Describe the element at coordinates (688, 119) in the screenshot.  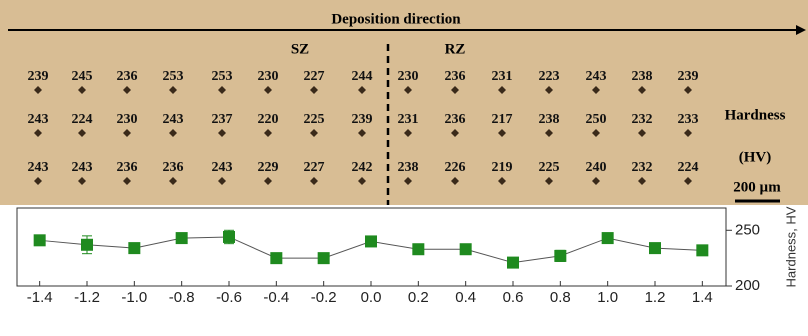
I see `hardness-value: 233` at that location.